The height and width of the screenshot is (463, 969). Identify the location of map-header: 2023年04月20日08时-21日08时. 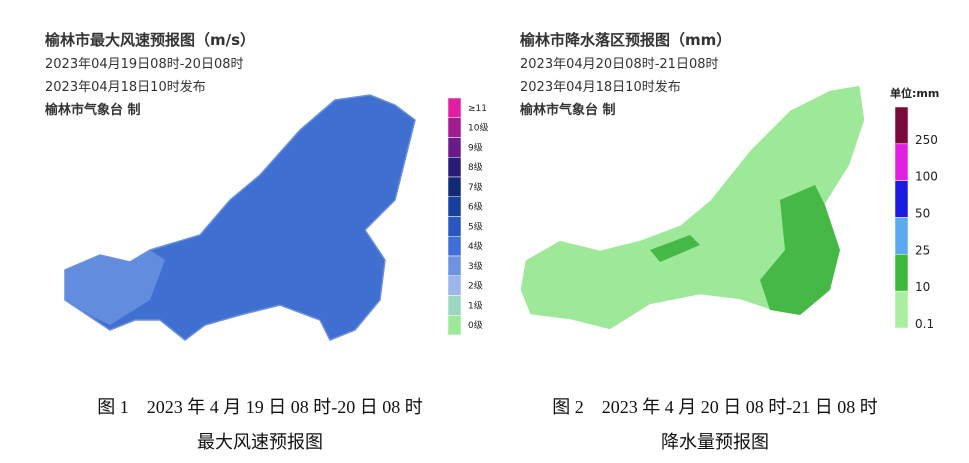
(619, 64).